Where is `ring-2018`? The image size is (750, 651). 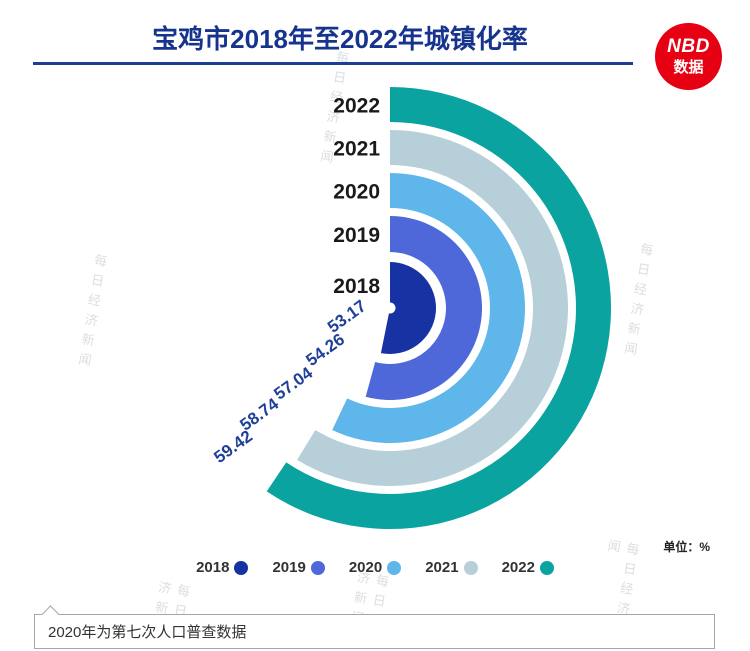 ring-2018 is located at coordinates (408, 308).